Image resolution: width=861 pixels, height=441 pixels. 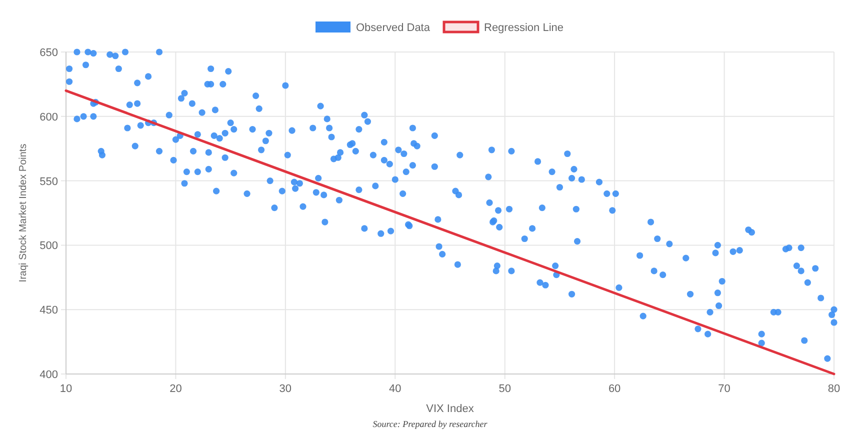 What do you see at coordinates (393, 28) in the screenshot?
I see `legend-label: Observed Data` at bounding box center [393, 28].